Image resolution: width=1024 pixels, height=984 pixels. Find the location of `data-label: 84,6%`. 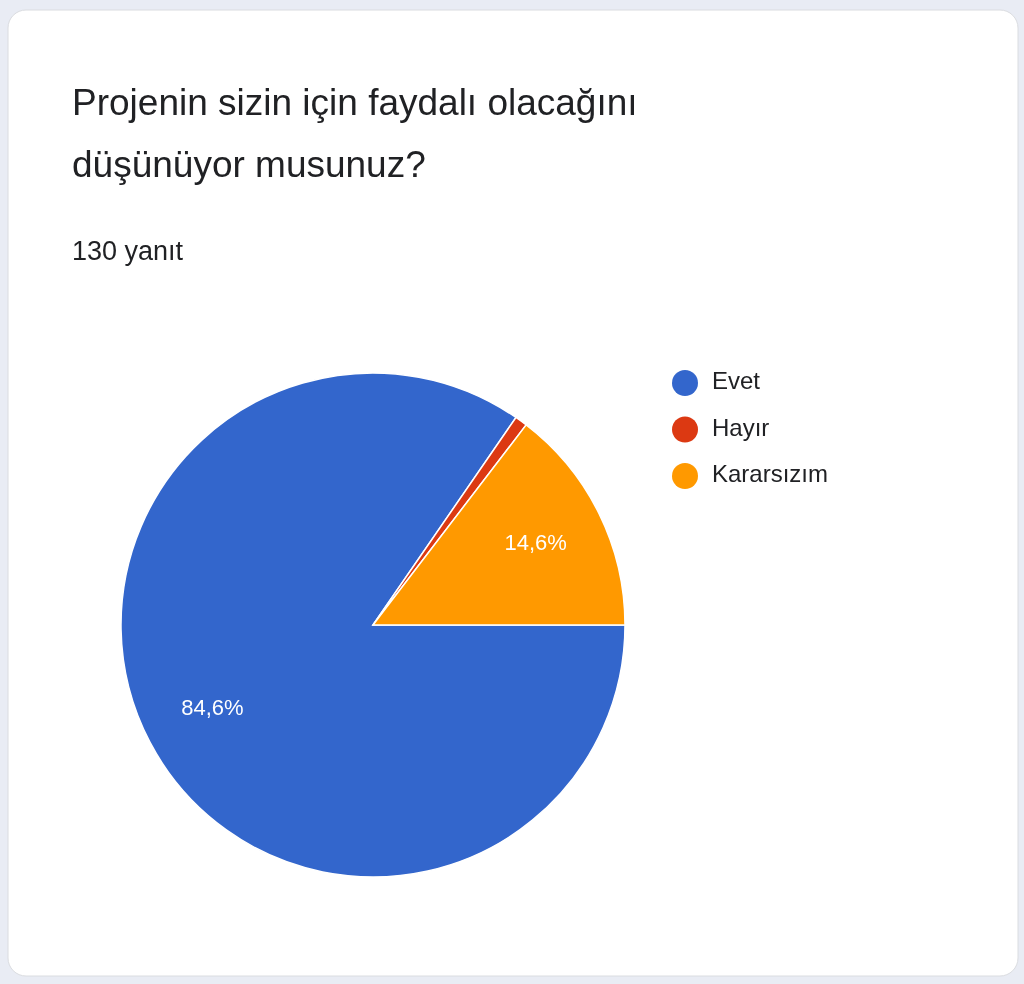

data-label: 84,6% is located at coordinates (212, 708).